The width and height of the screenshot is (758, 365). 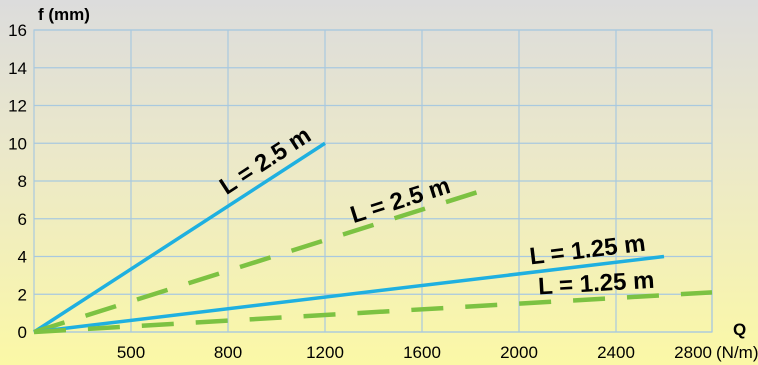 I want to click on y-tick-label: 16, so click(x=17, y=30).